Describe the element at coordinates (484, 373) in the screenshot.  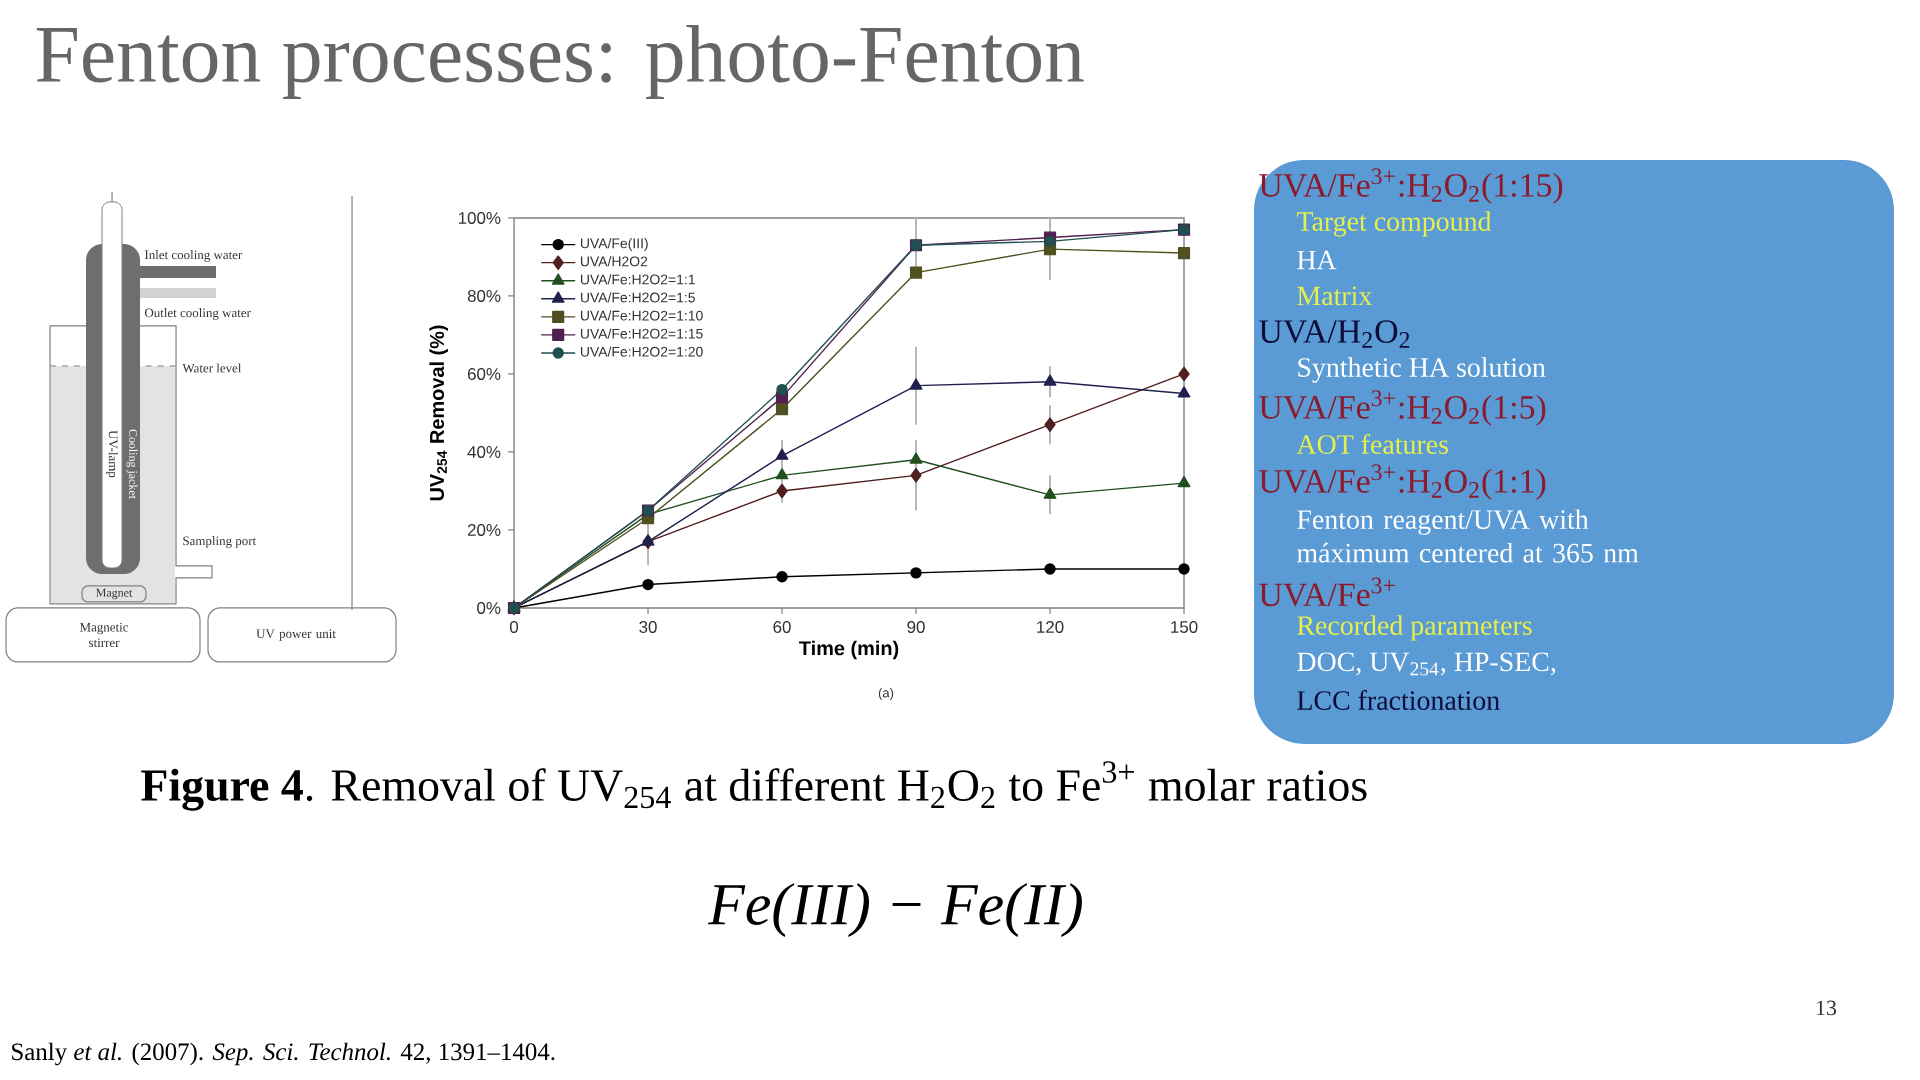
I see `y-tick-label: 60%` at that location.